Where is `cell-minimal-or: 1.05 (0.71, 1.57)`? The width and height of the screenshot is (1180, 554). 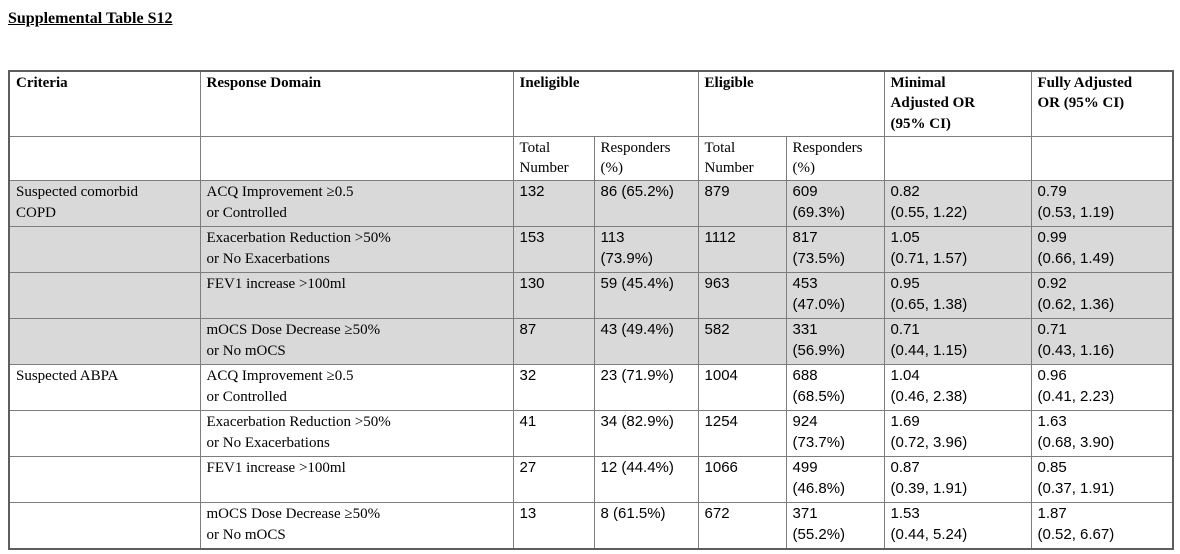 cell-minimal-or: 1.05 (0.71, 1.57) is located at coordinates (957, 250).